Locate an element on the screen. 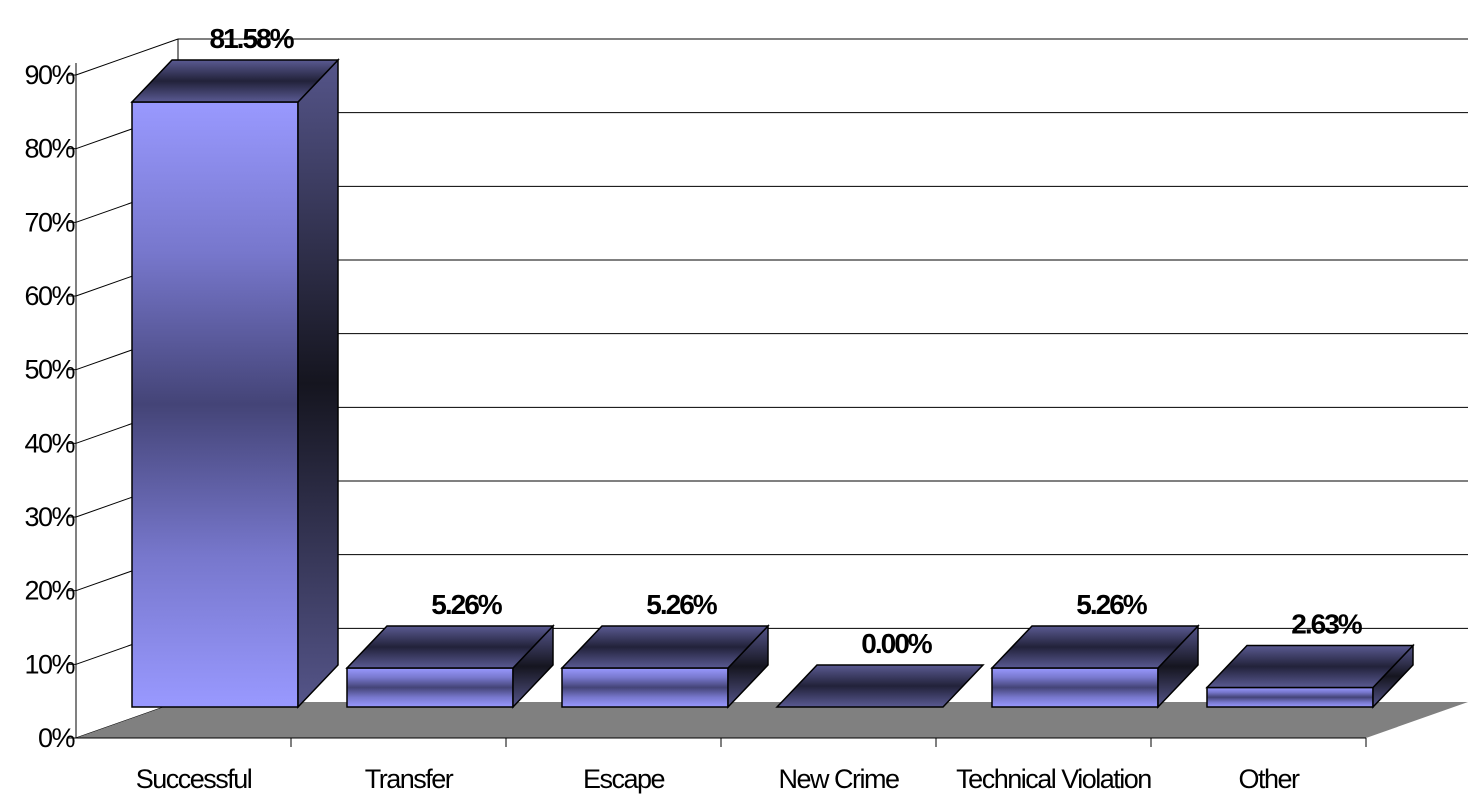  x-tick-label: New Crime is located at coordinates (838, 779).